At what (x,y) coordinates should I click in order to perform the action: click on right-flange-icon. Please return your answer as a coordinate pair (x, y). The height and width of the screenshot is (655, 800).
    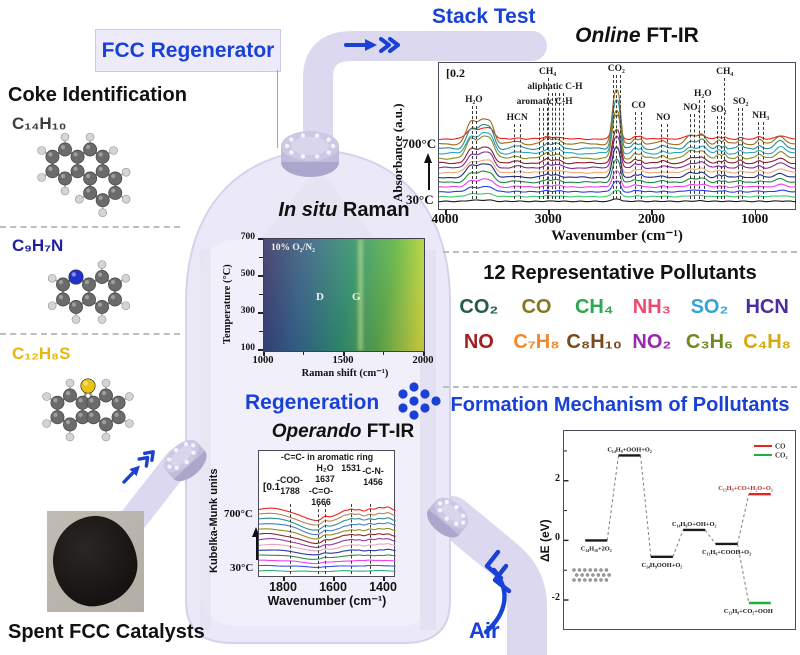
    Looking at the image, I should click on (447, 517).